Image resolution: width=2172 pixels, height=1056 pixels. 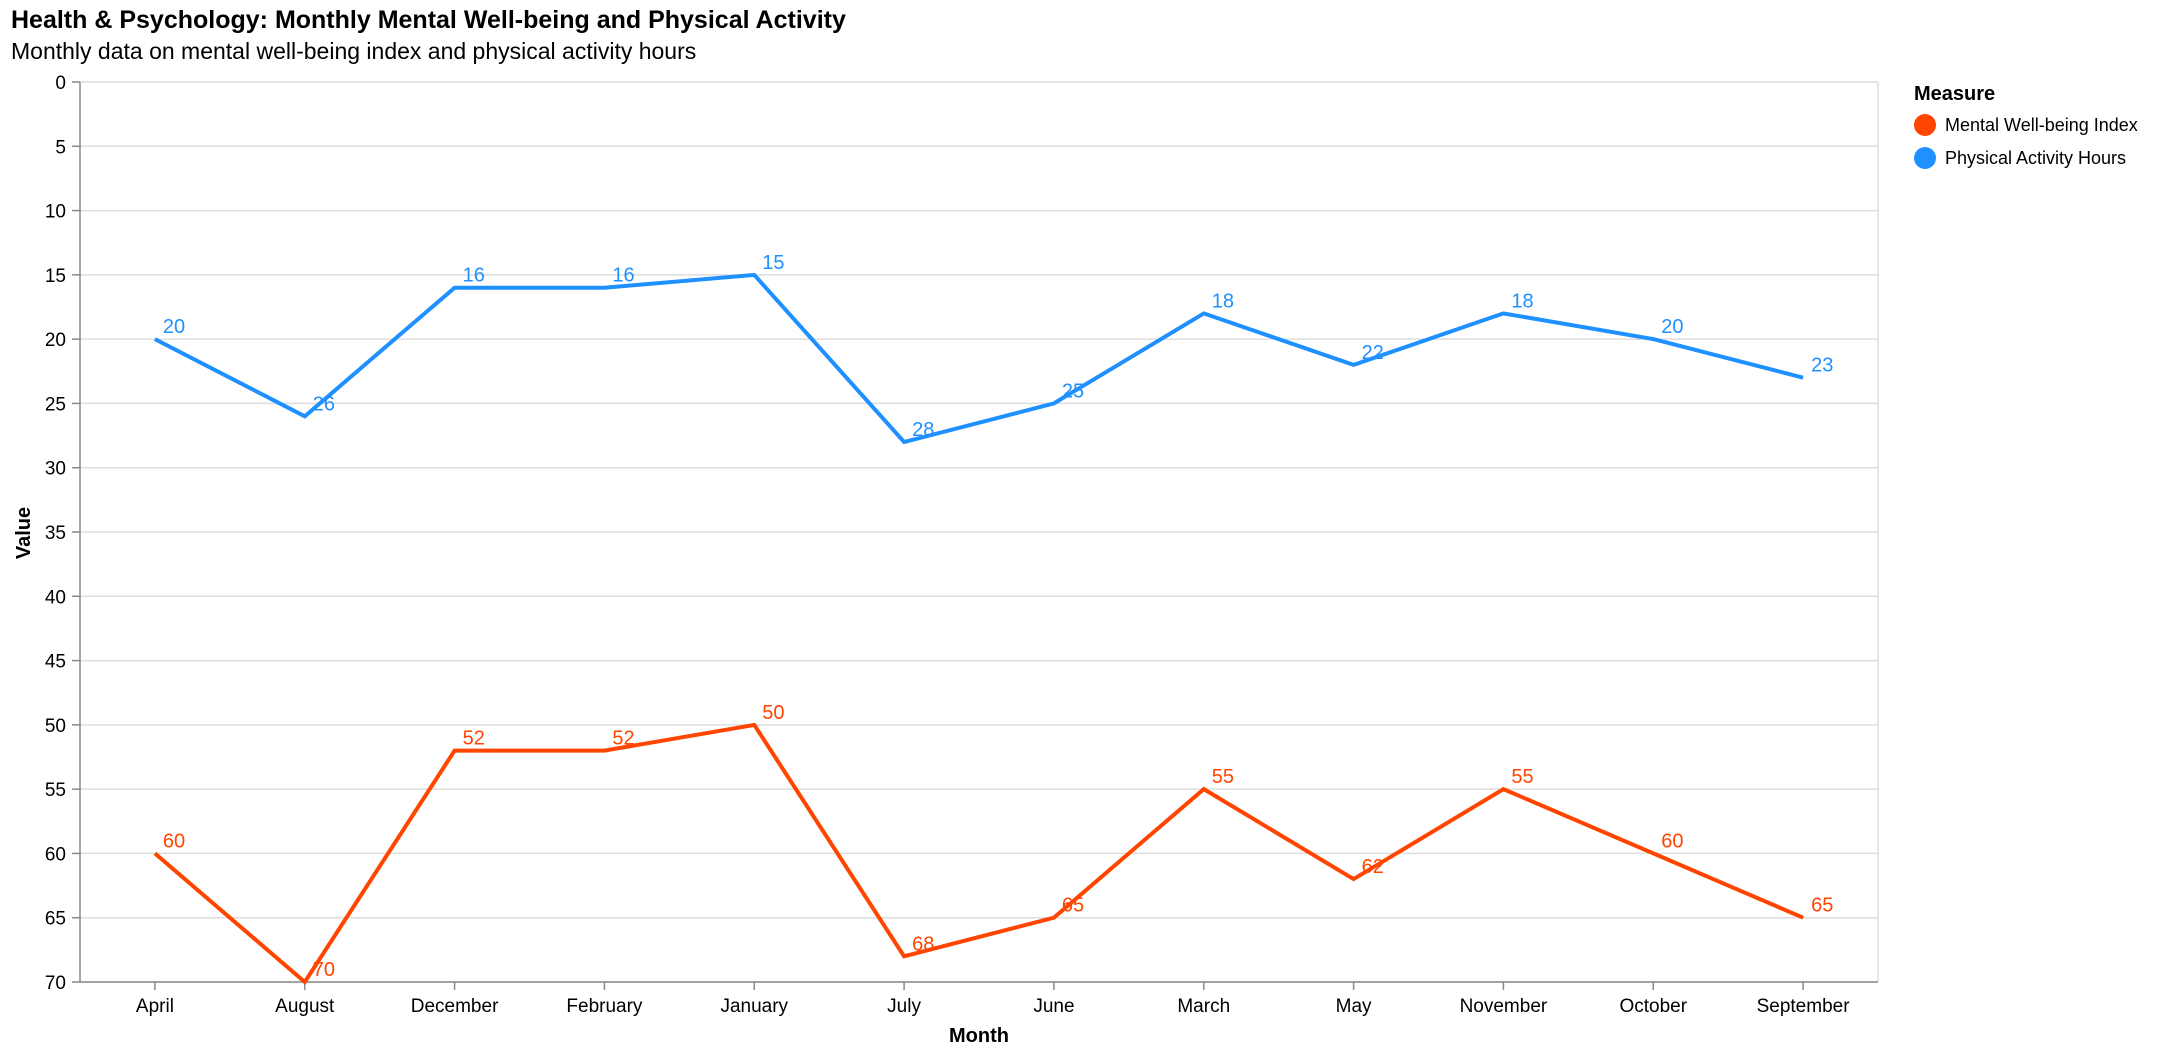 I want to click on data-label-mental-well-being-index-october: 60, so click(x=1672, y=841).